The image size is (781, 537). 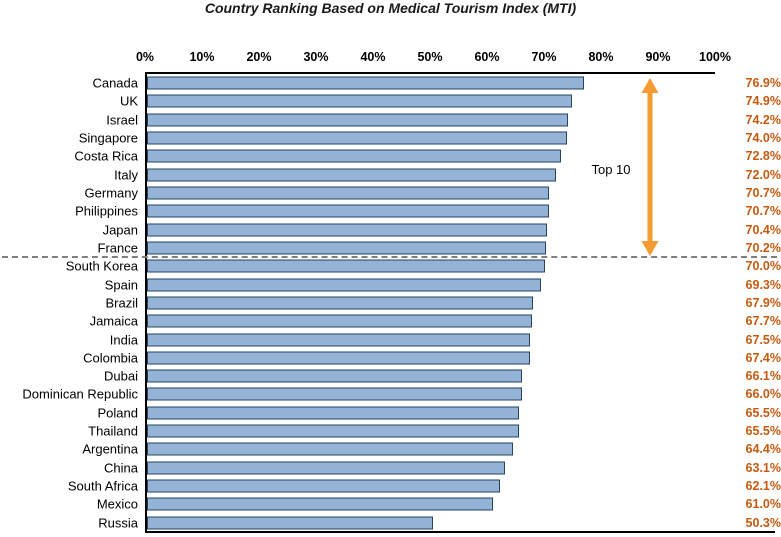 I want to click on country-label: Brazil, so click(x=121, y=303).